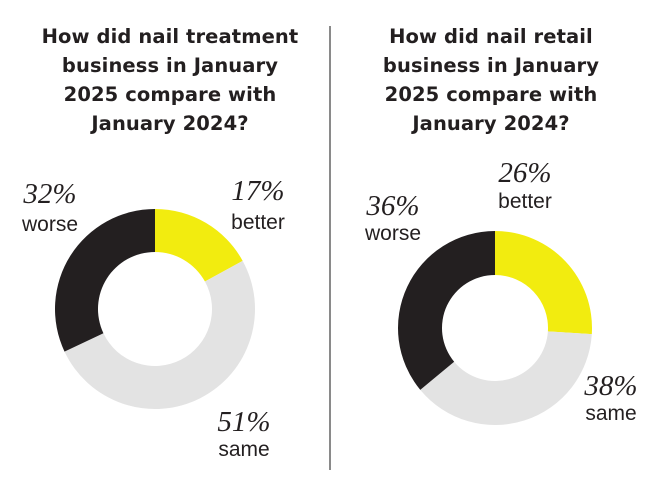 Image resolution: width=650 pixels, height=489 pixels. I want to click on donut-chart-treatment, so click(155, 309).